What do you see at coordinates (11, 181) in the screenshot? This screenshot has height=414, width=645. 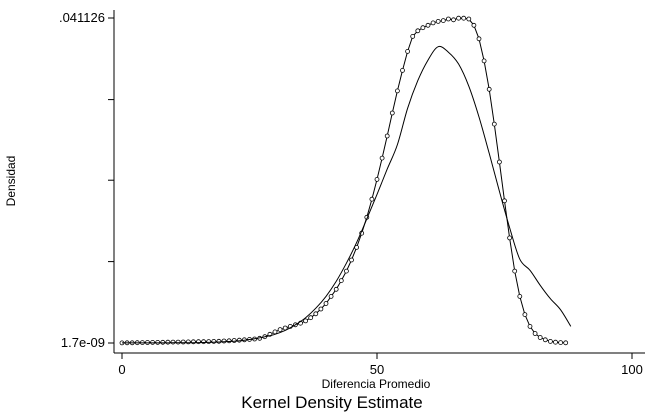 I see `y-axis-label: Densidad` at bounding box center [11, 181].